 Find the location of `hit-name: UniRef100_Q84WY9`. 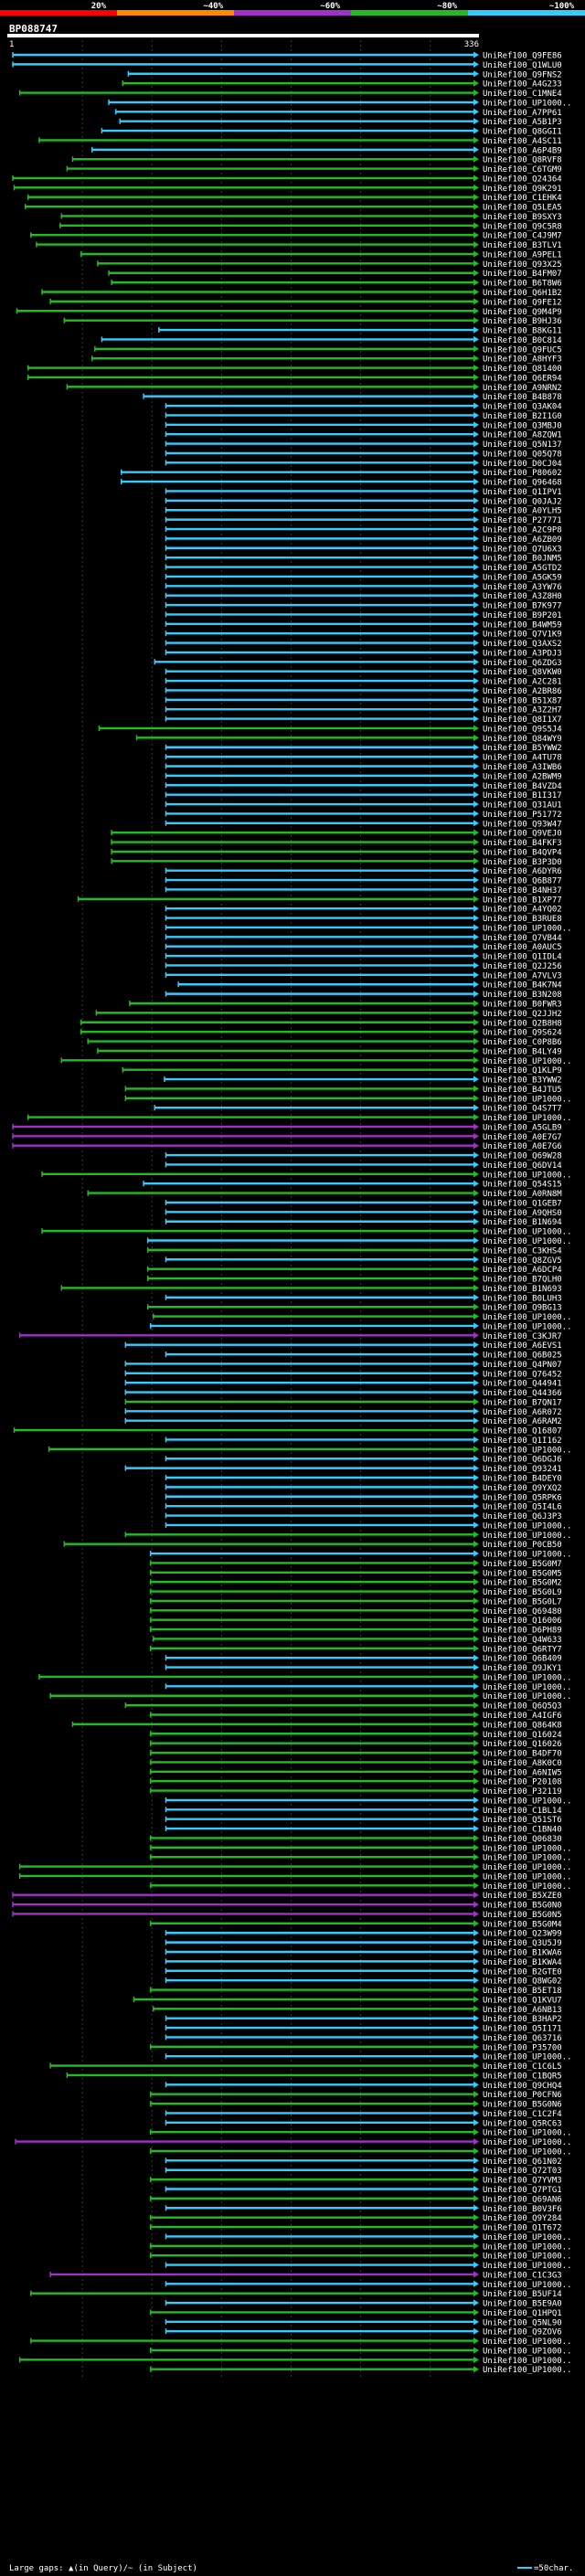

hit-name: UniRef100_Q84WY9 is located at coordinates (522, 739).